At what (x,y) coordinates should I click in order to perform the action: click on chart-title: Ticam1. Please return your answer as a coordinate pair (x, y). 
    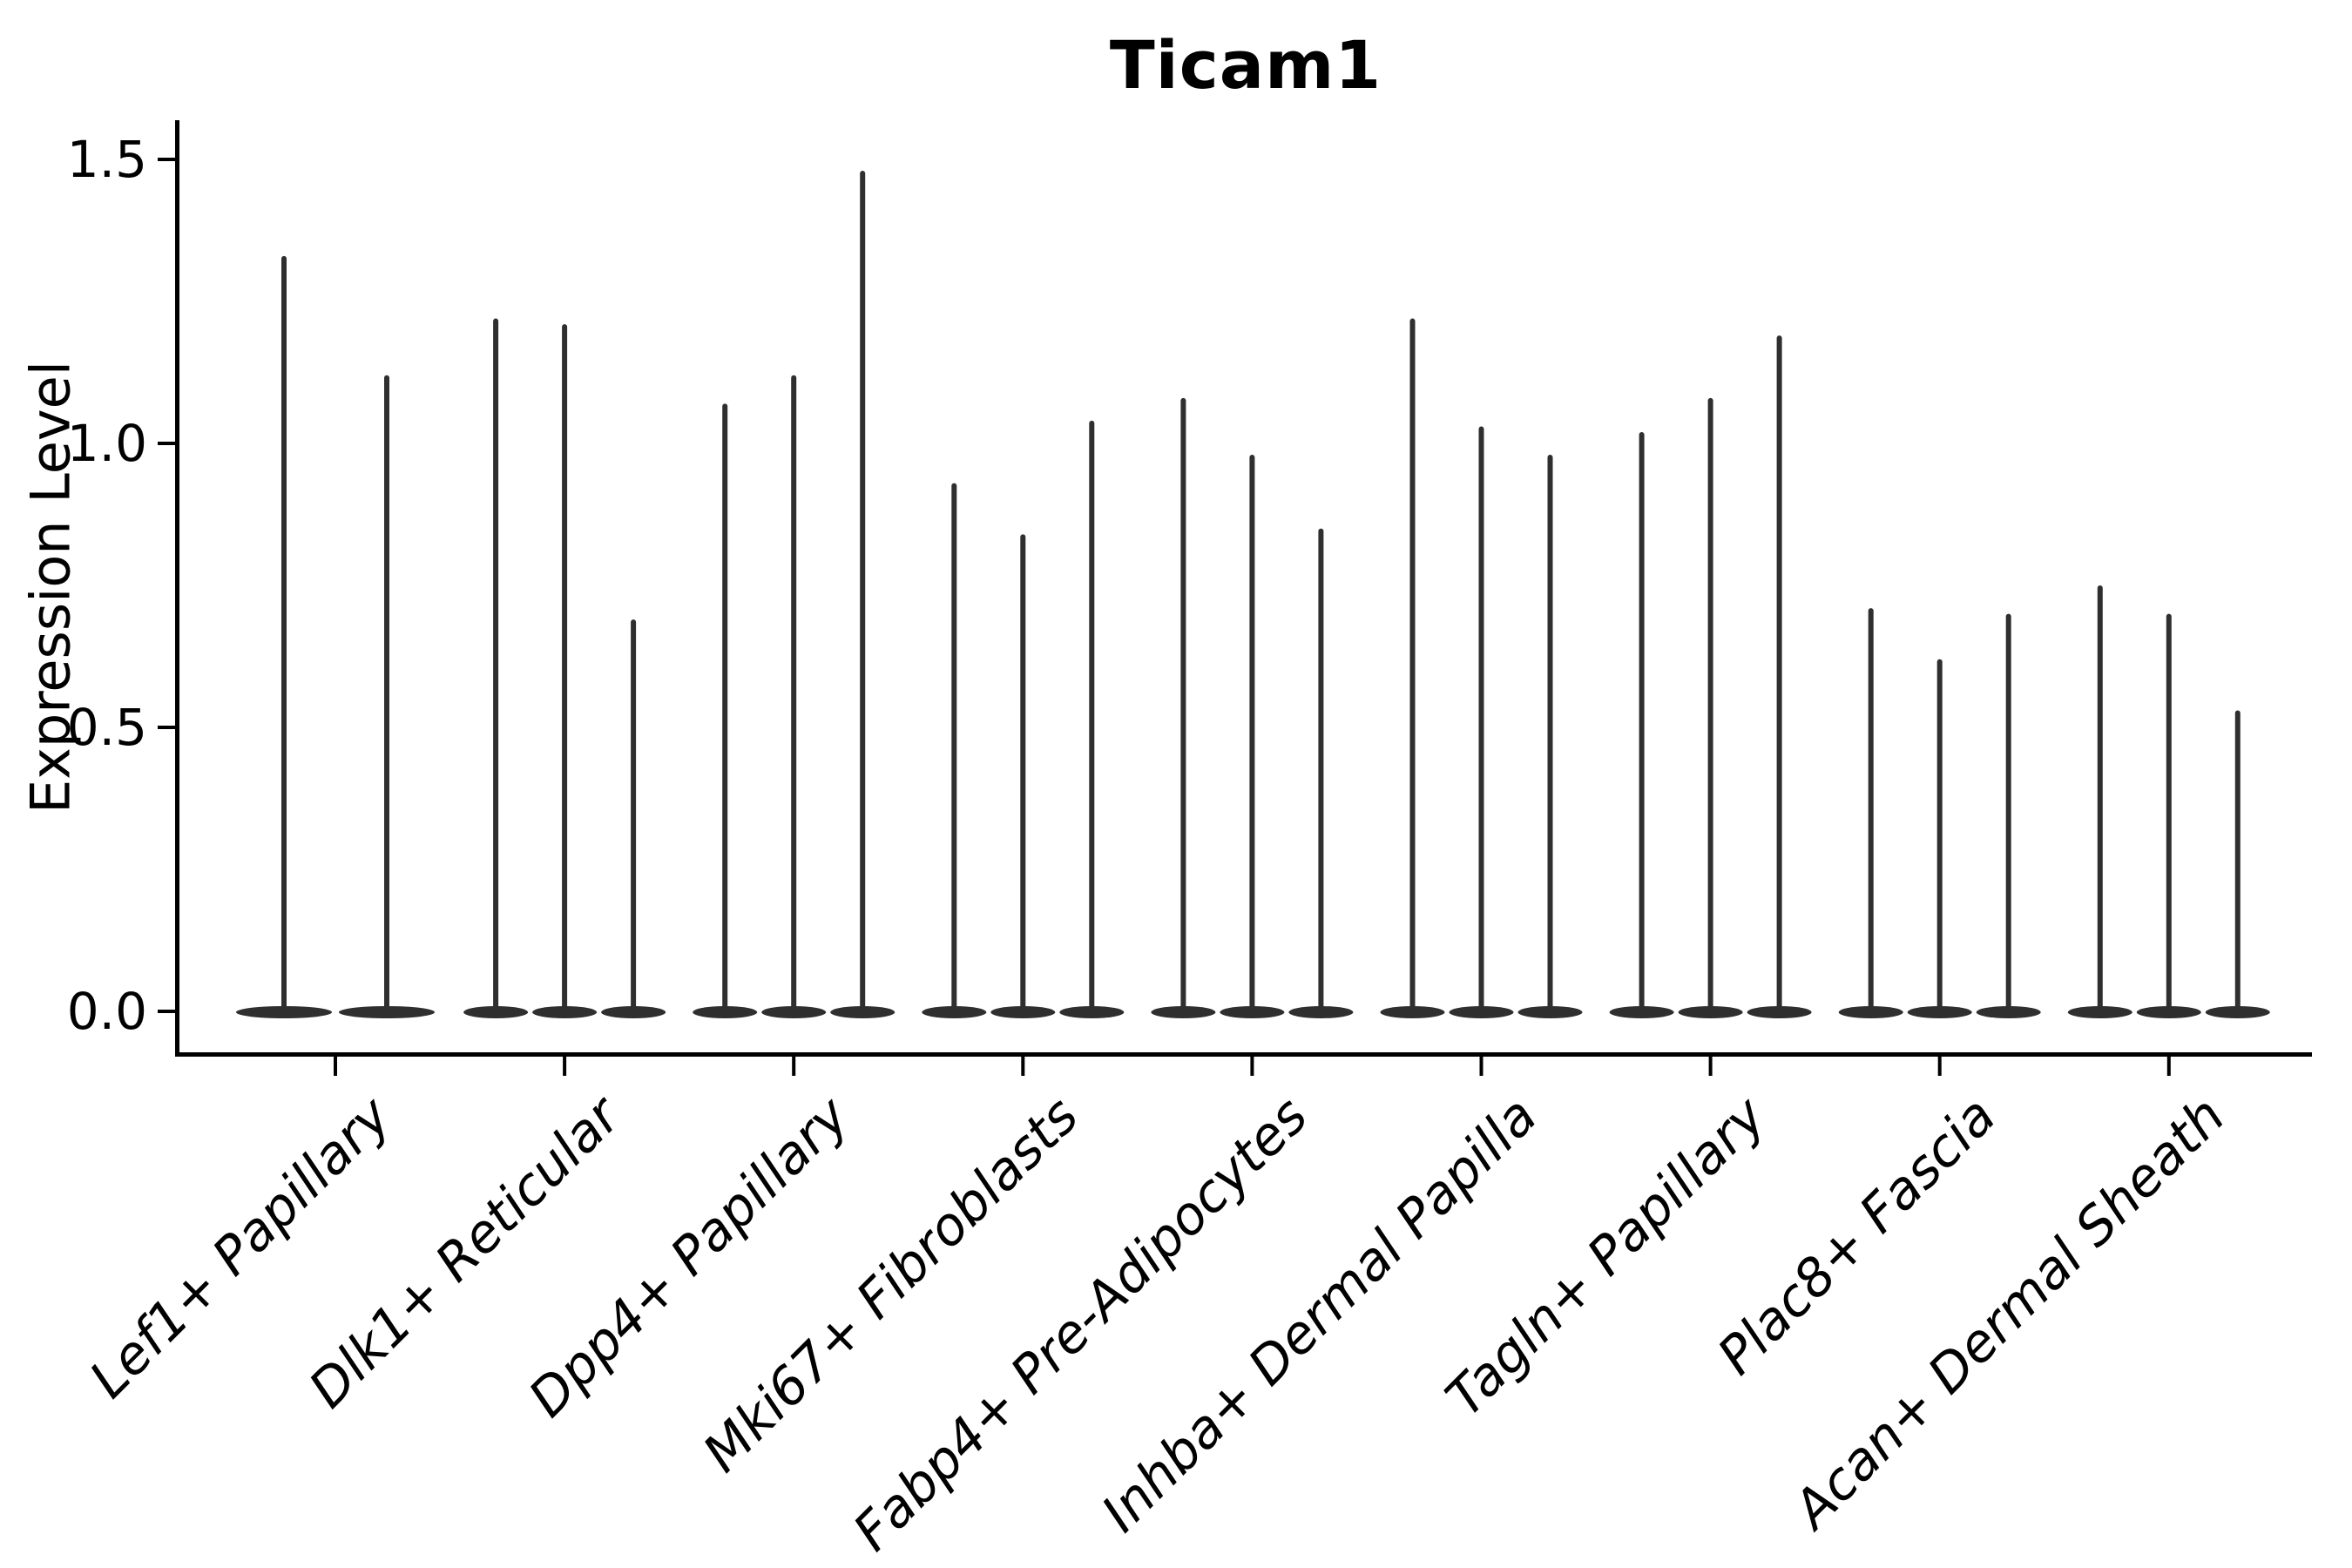
    Looking at the image, I should click on (1245, 65).